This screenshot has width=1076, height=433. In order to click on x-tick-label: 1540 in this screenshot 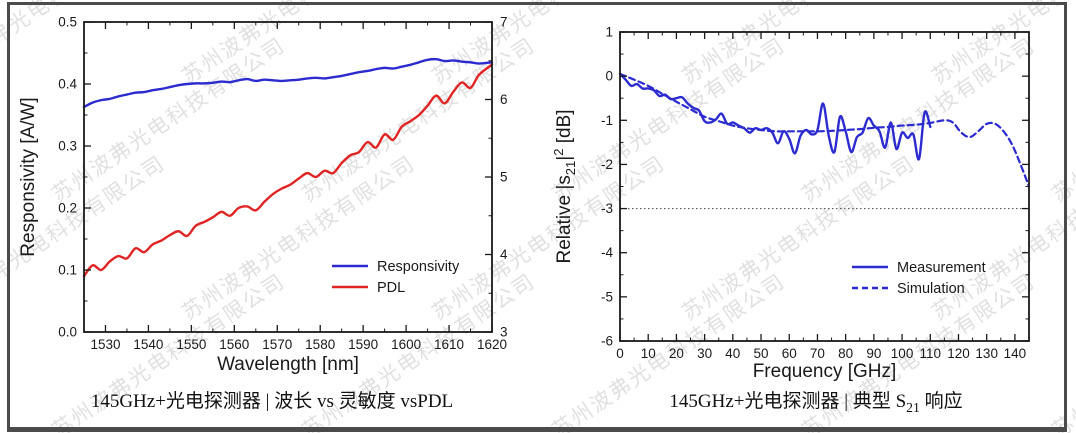, I will do `click(148, 344)`.